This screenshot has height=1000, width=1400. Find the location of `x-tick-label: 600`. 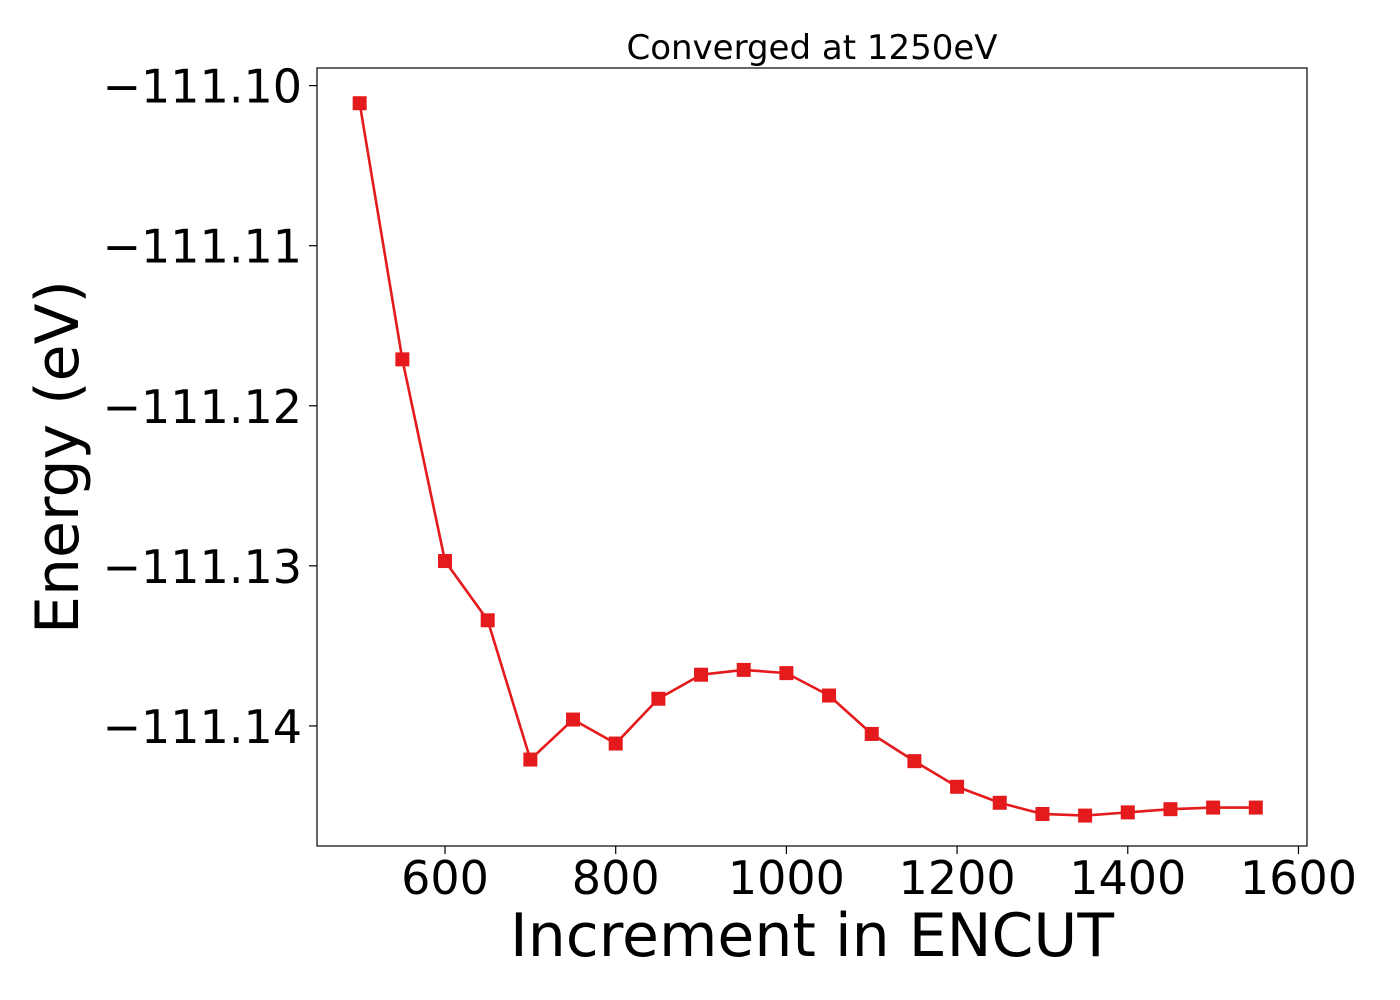

x-tick-label: 600 is located at coordinates (445, 878).